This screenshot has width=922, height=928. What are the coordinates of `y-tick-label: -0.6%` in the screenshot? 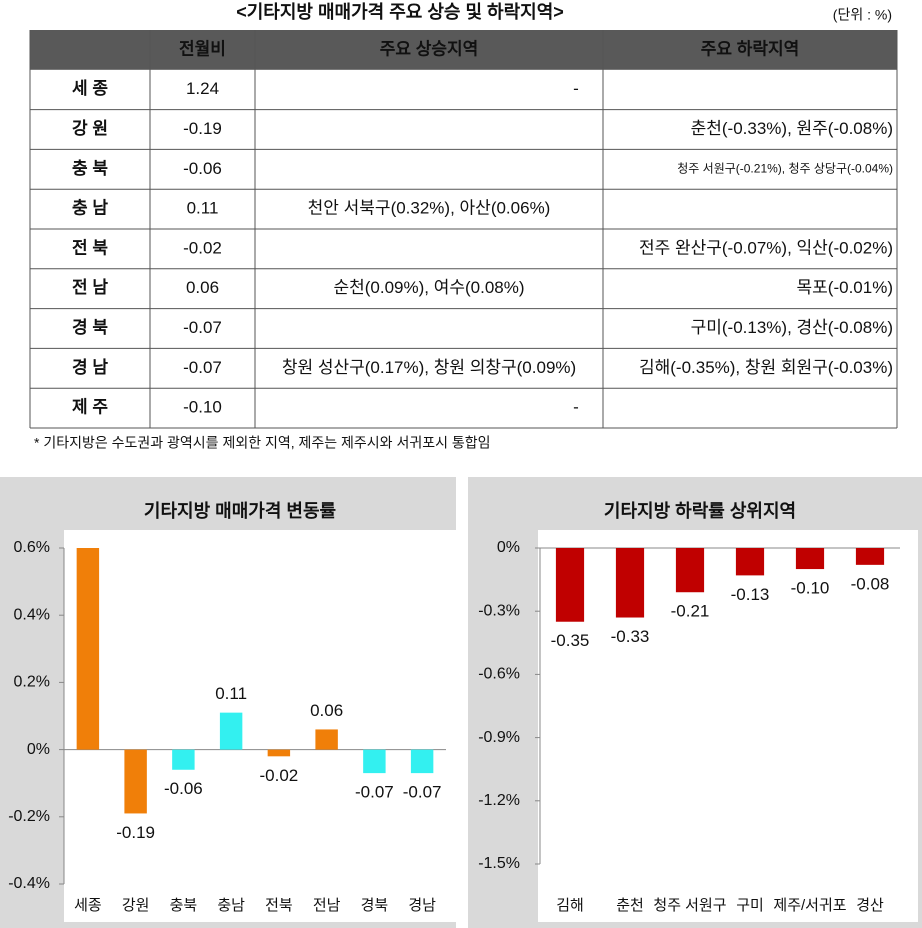 It's located at (499, 674).